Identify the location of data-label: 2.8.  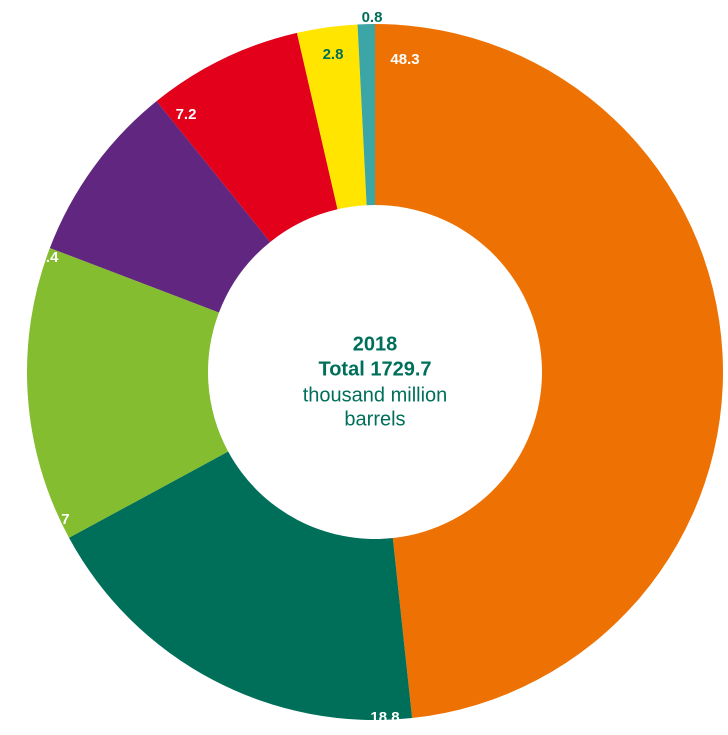
(333, 54).